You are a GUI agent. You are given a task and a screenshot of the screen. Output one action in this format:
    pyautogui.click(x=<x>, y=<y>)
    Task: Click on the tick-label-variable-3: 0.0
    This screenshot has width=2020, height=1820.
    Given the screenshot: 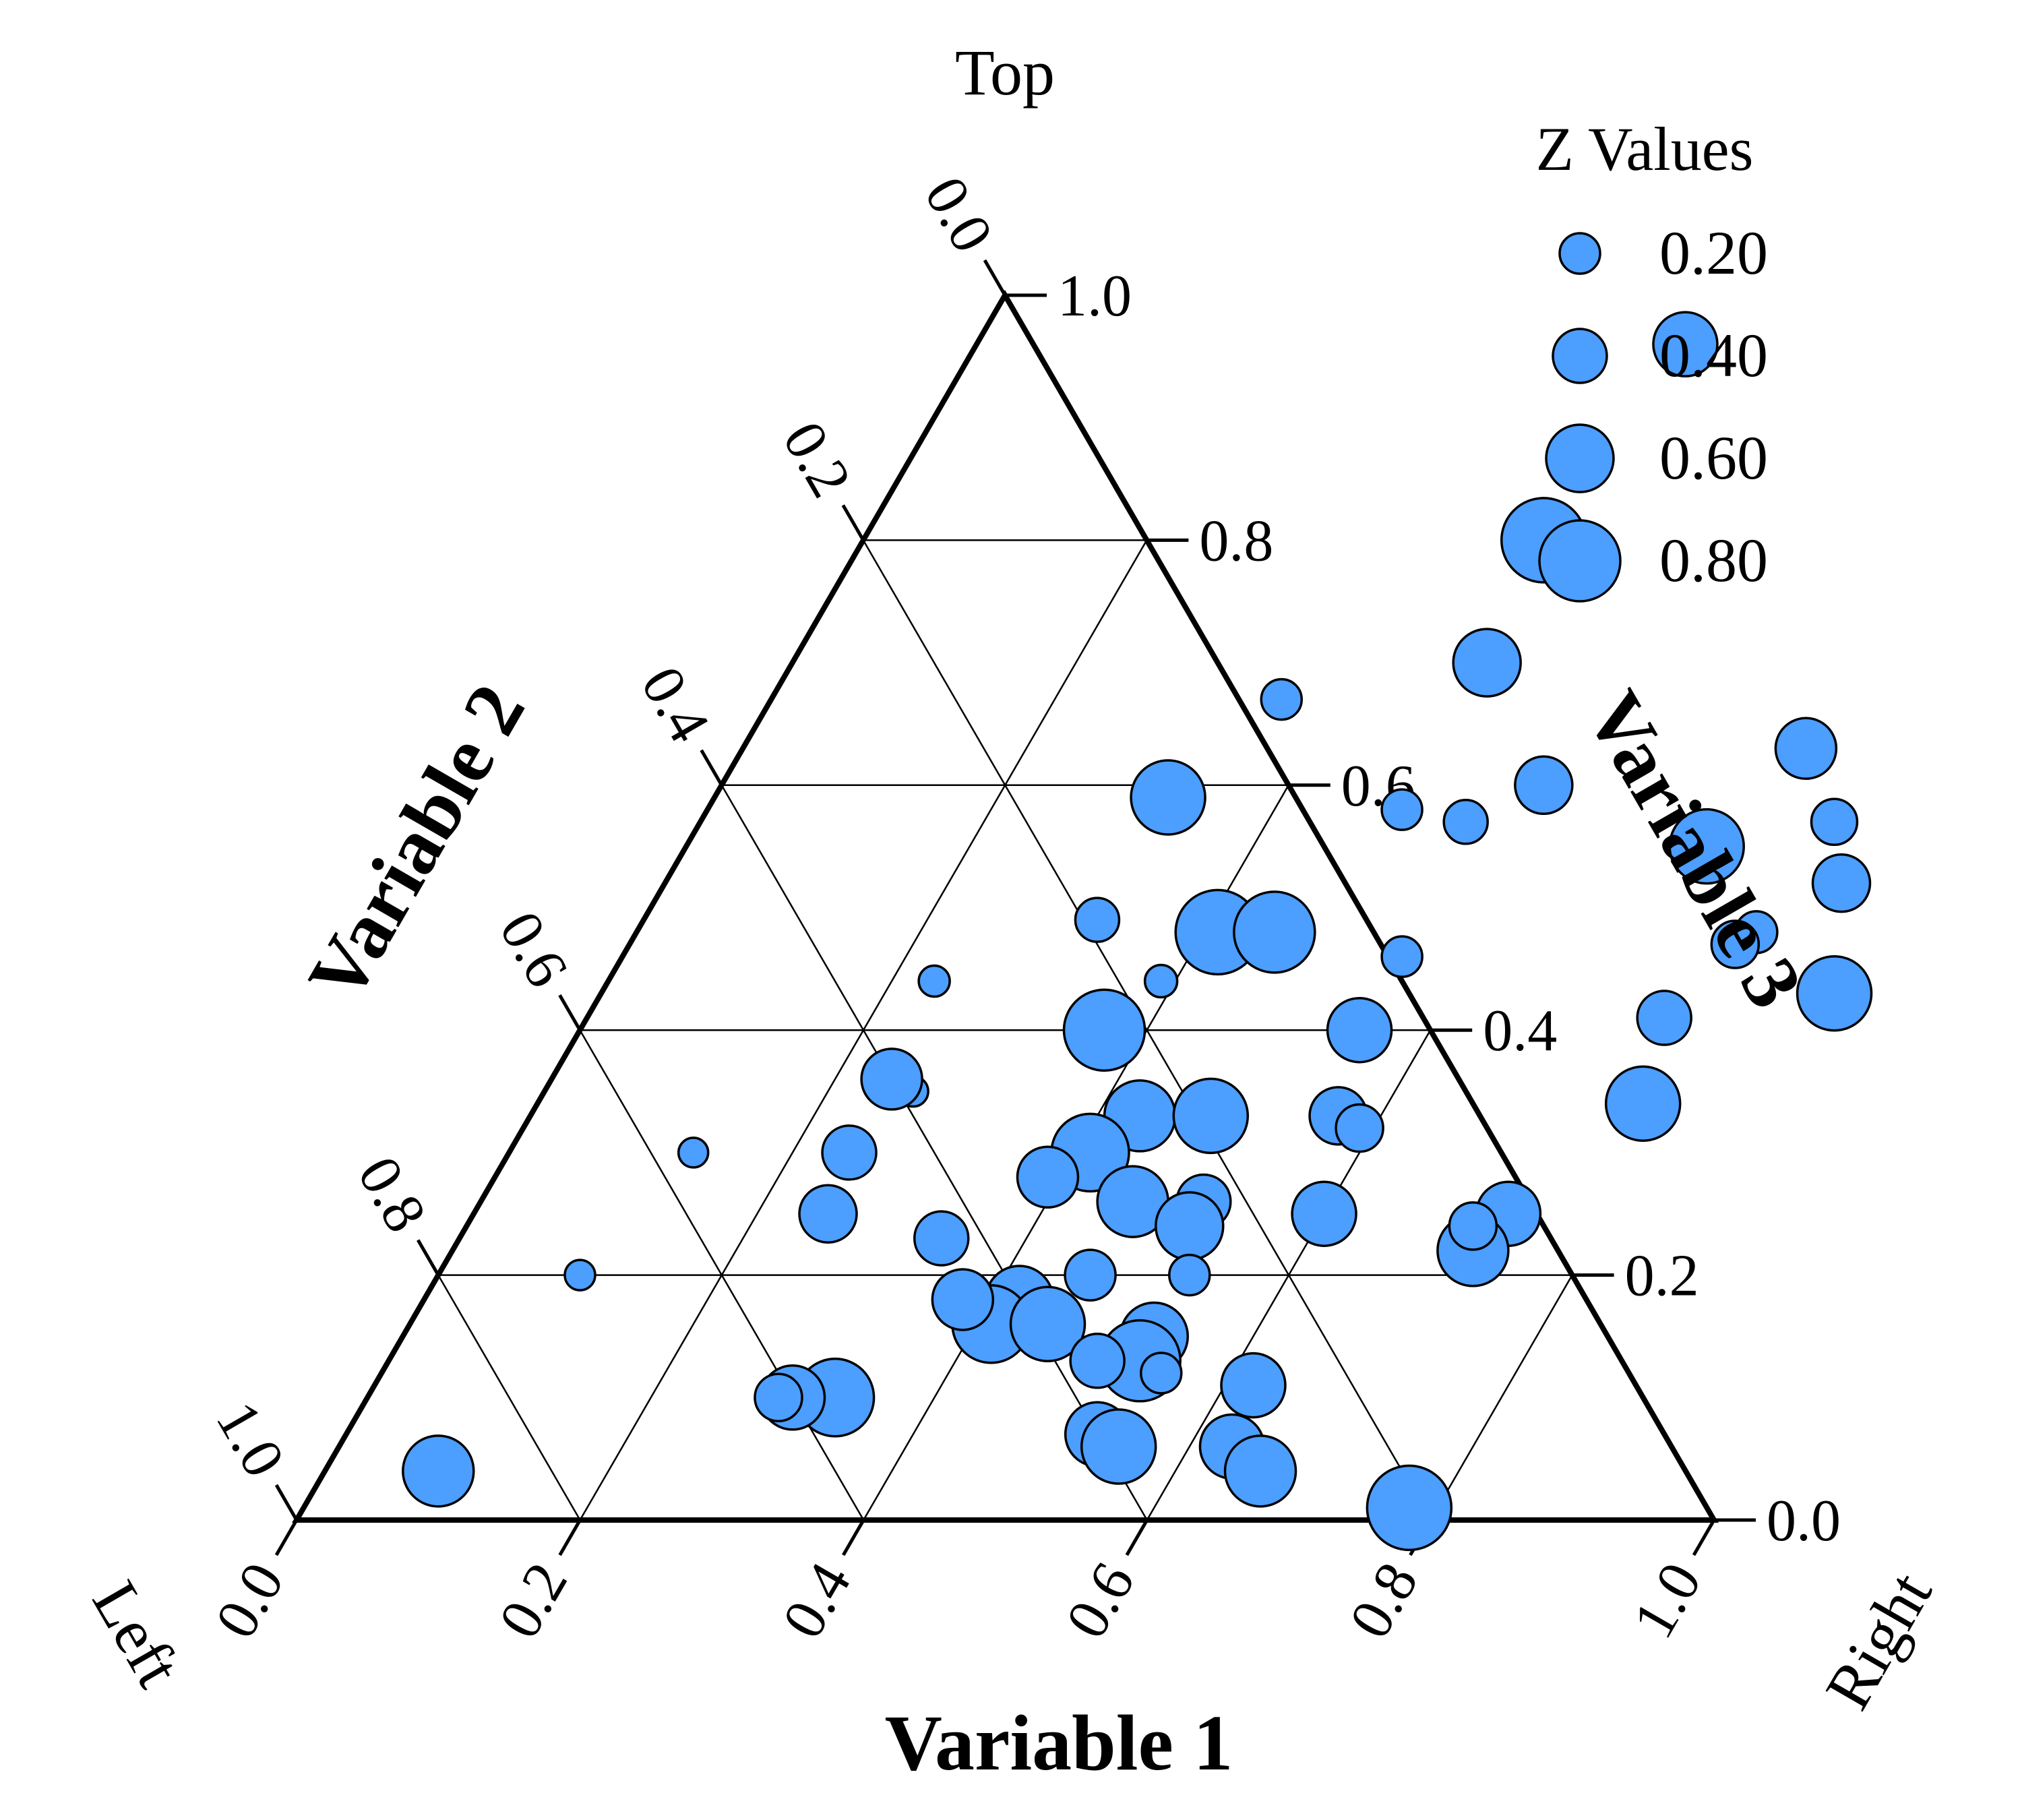 What is the action you would take?
    pyautogui.click(x=1804, y=1521)
    